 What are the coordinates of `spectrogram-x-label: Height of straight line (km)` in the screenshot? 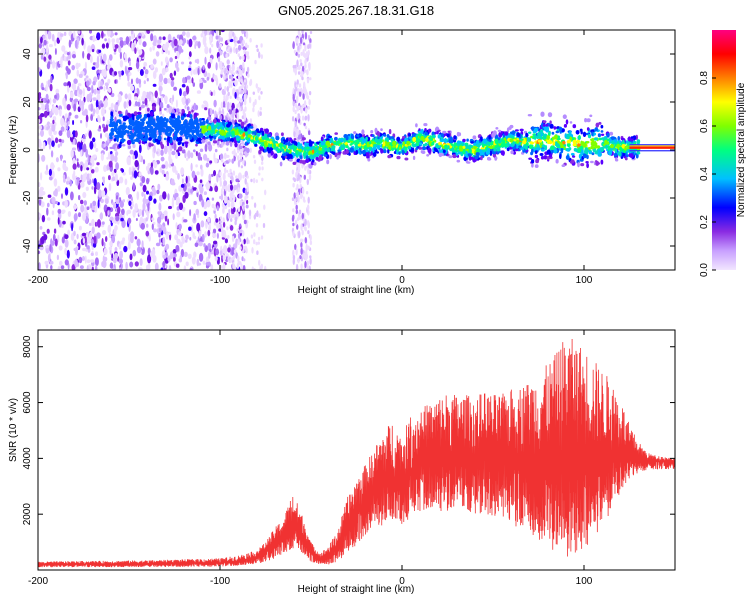 It's located at (356, 290).